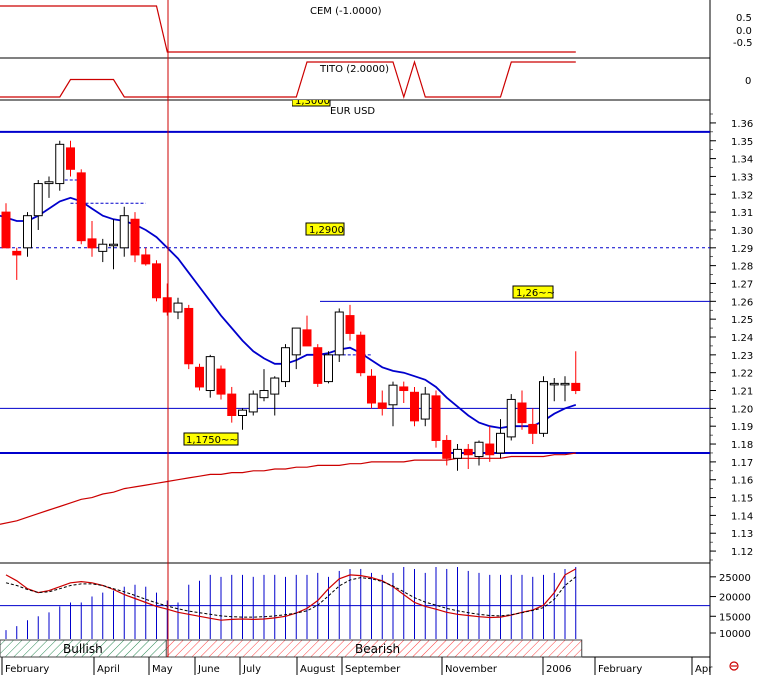  I want to click on volume-tick-label: 20000, so click(735, 598).